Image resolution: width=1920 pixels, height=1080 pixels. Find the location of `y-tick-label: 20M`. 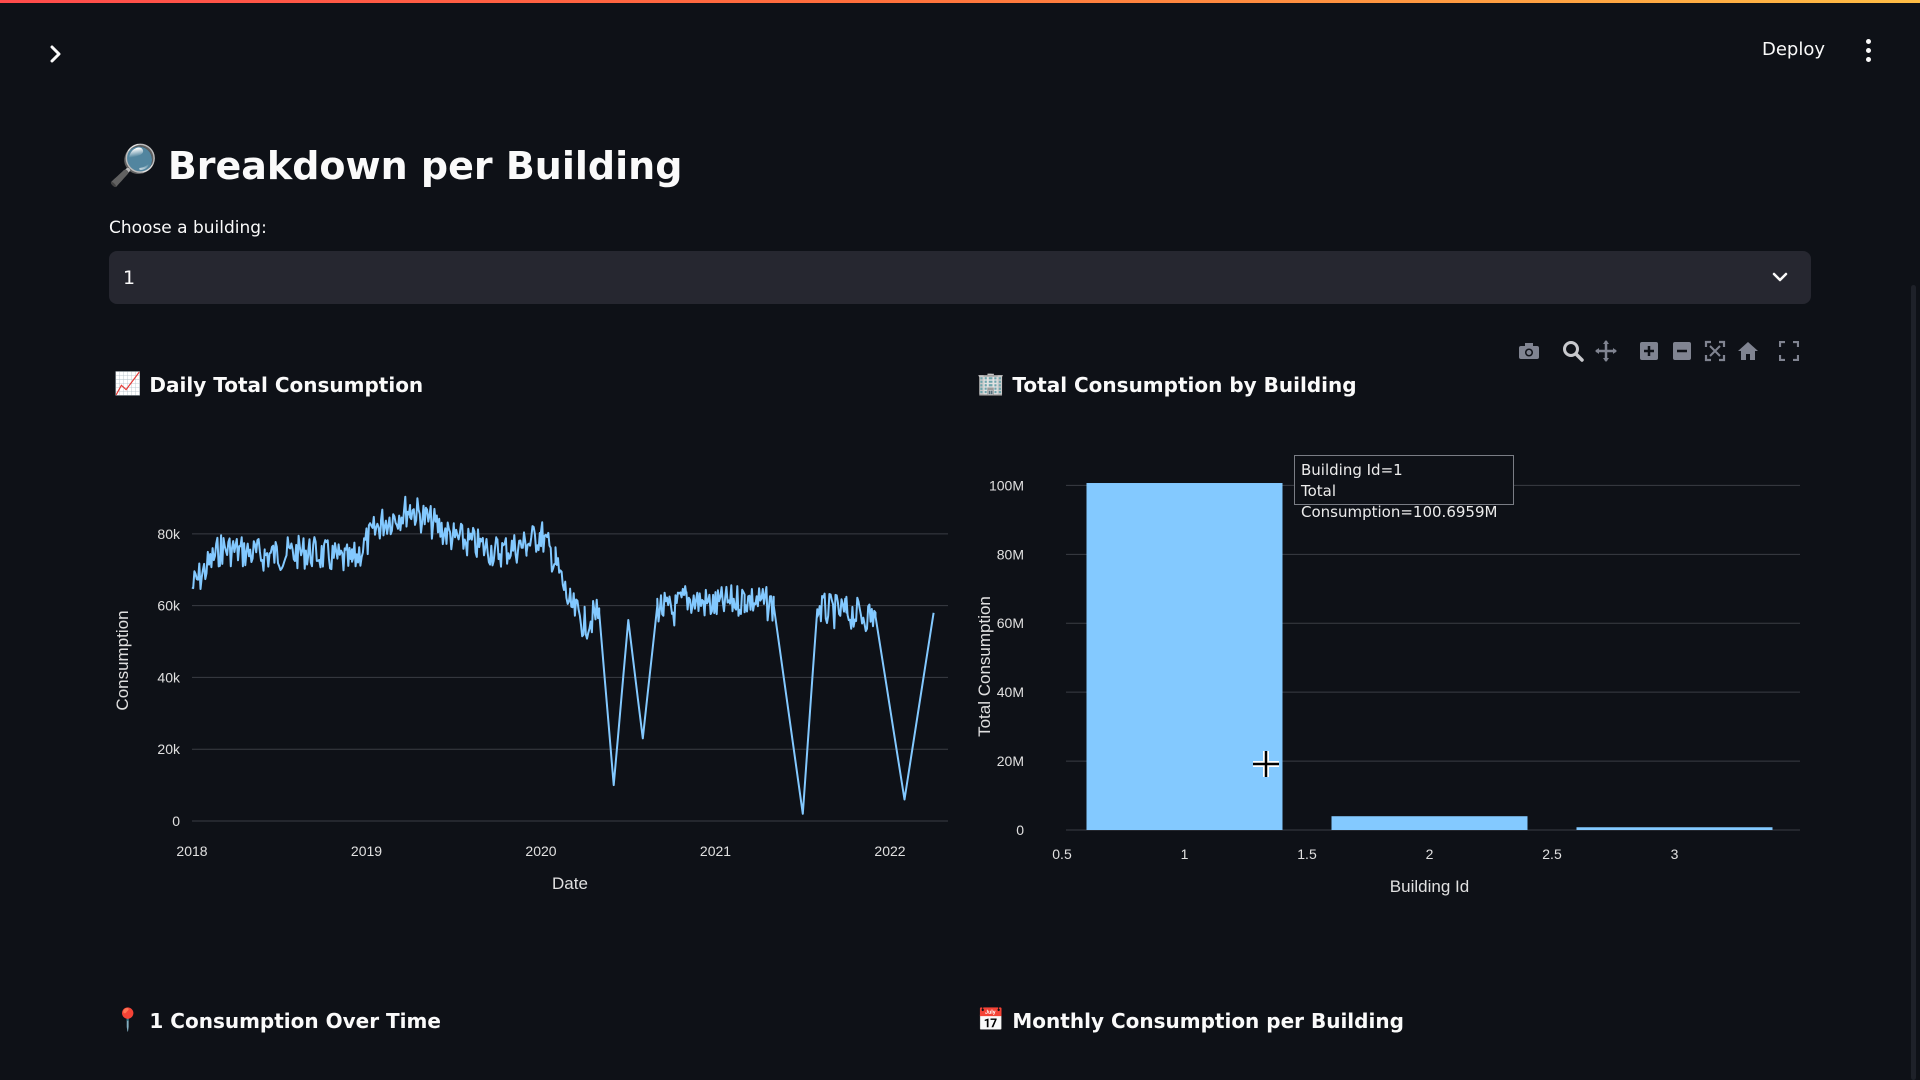

y-tick-label: 20M is located at coordinates (1010, 761).